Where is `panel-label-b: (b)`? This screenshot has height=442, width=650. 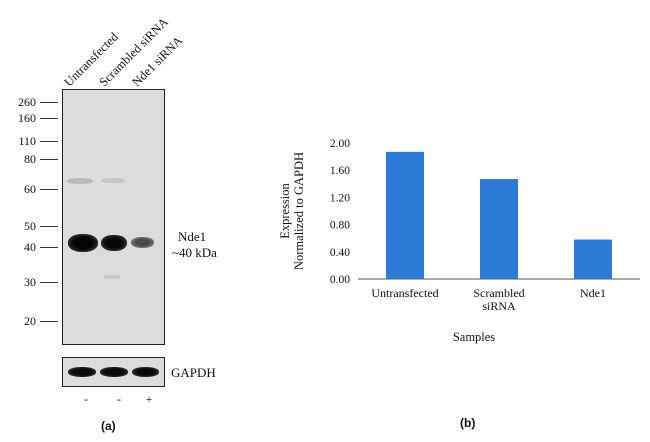
panel-label-b: (b) is located at coordinates (468, 423).